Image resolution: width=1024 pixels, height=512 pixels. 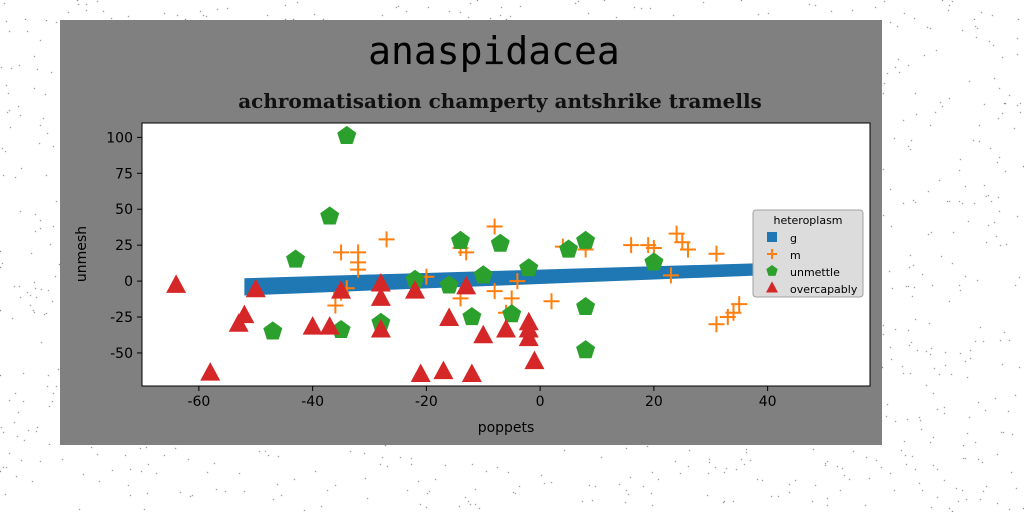 I want to click on y-tick-label: 0, so click(x=128, y=282).